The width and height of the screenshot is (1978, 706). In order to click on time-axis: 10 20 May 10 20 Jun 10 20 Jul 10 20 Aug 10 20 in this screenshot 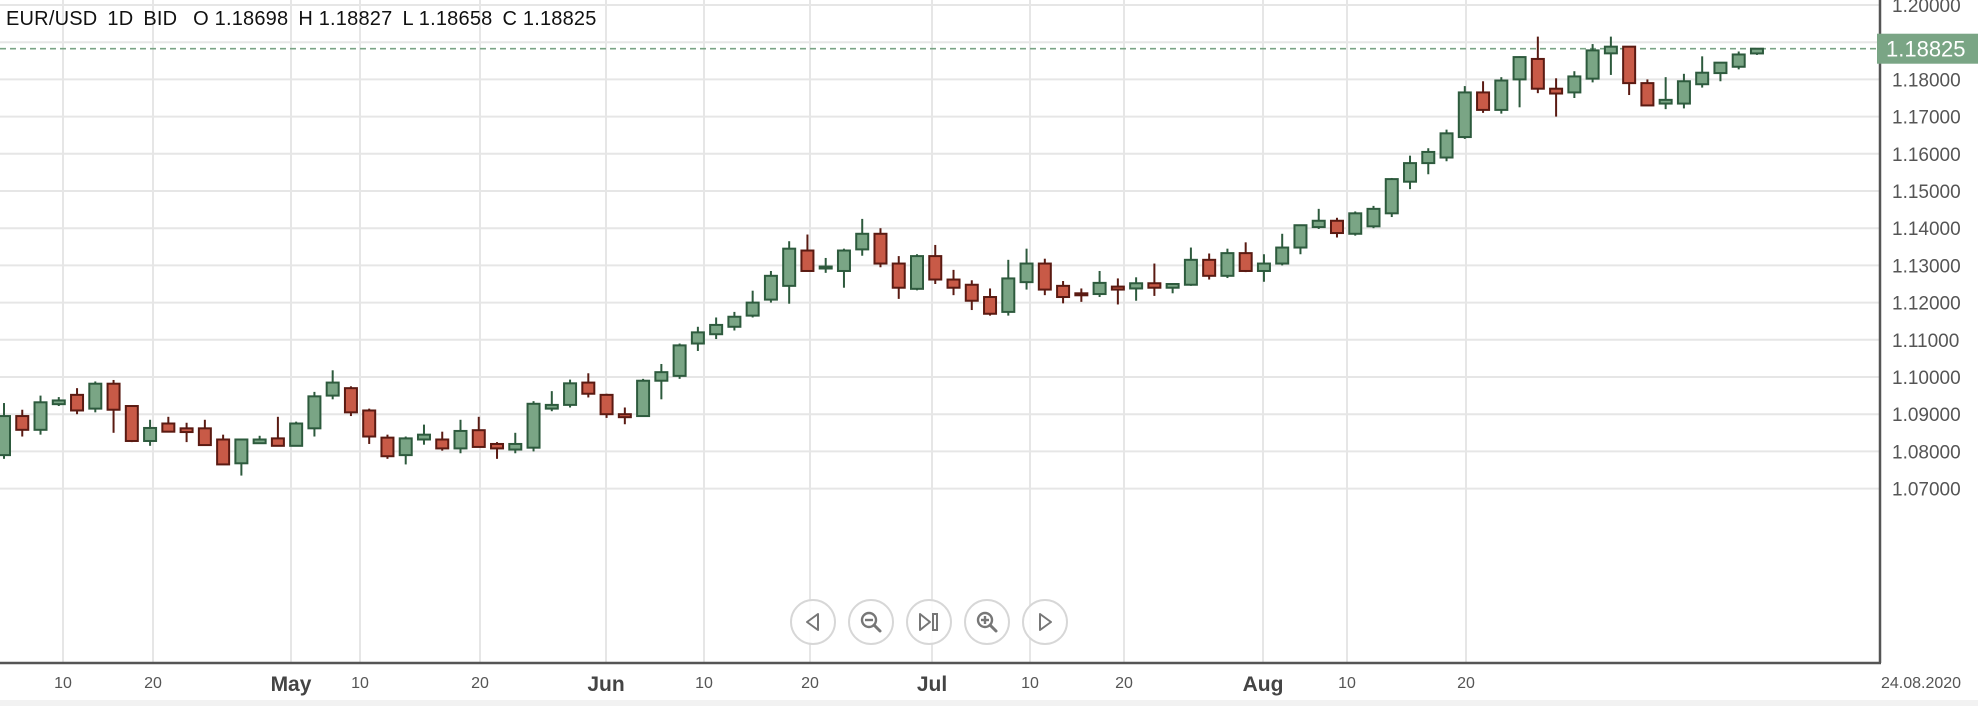, I will do `click(764, 684)`.